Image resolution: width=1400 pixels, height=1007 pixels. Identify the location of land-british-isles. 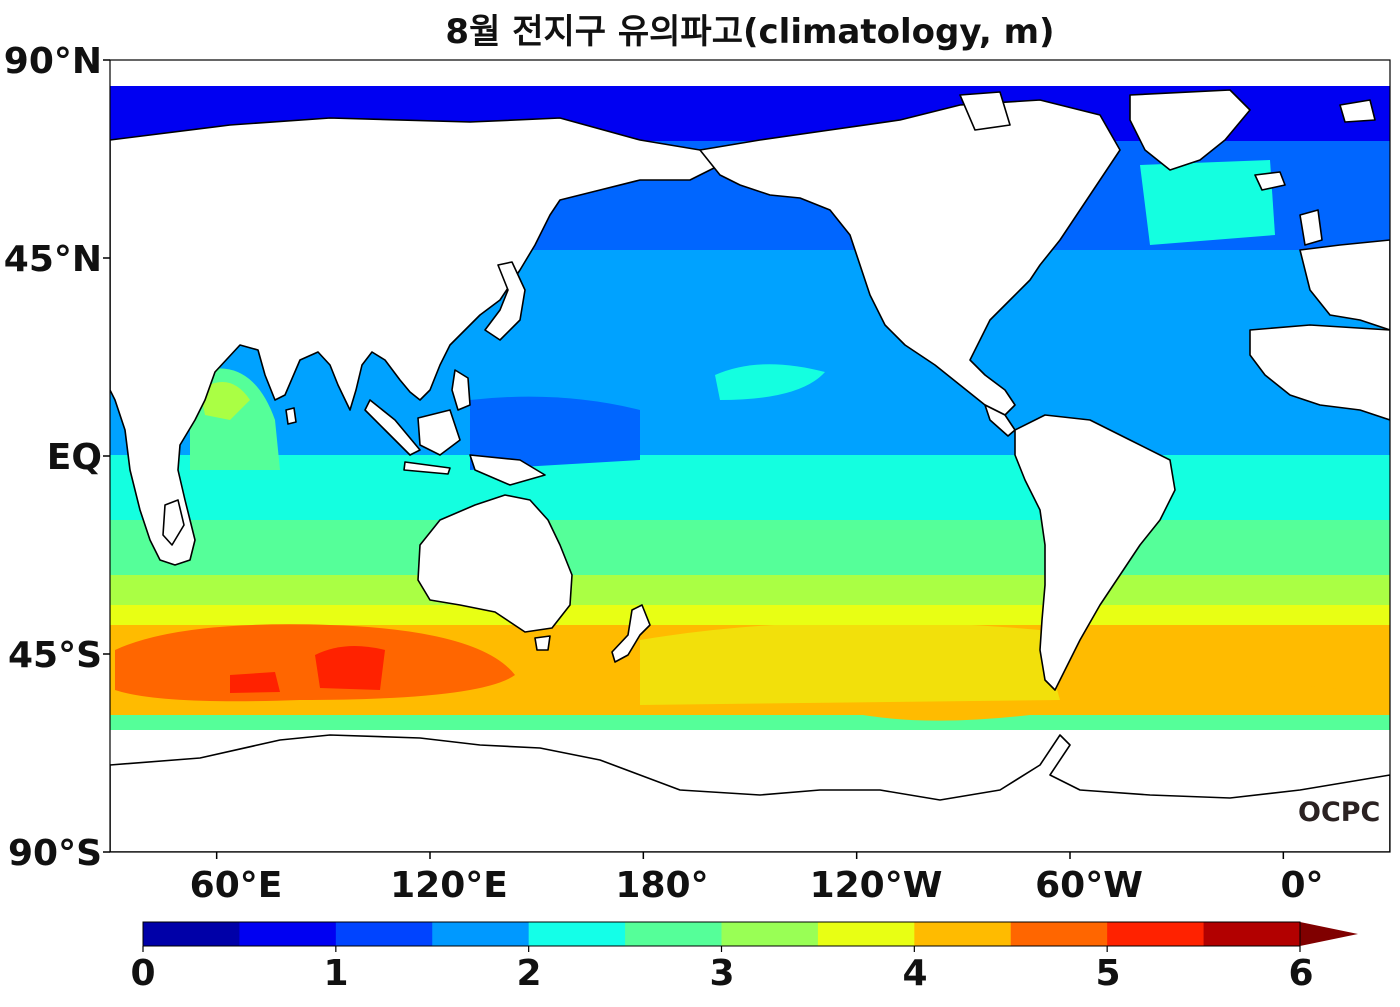
(1311, 227).